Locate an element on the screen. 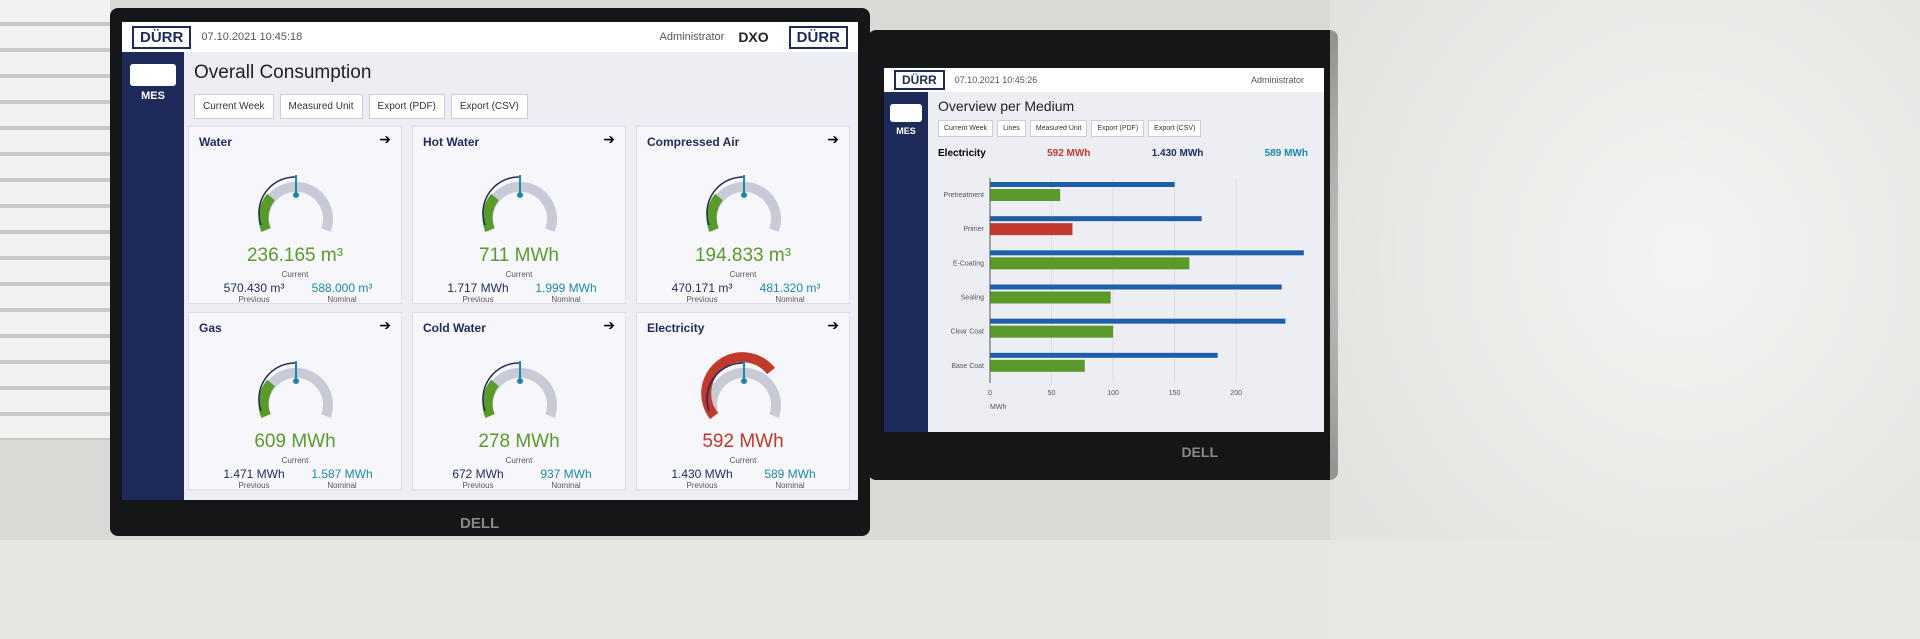 This screenshot has width=1920, height=639. x-tick-label: 0 is located at coordinates (990, 393).